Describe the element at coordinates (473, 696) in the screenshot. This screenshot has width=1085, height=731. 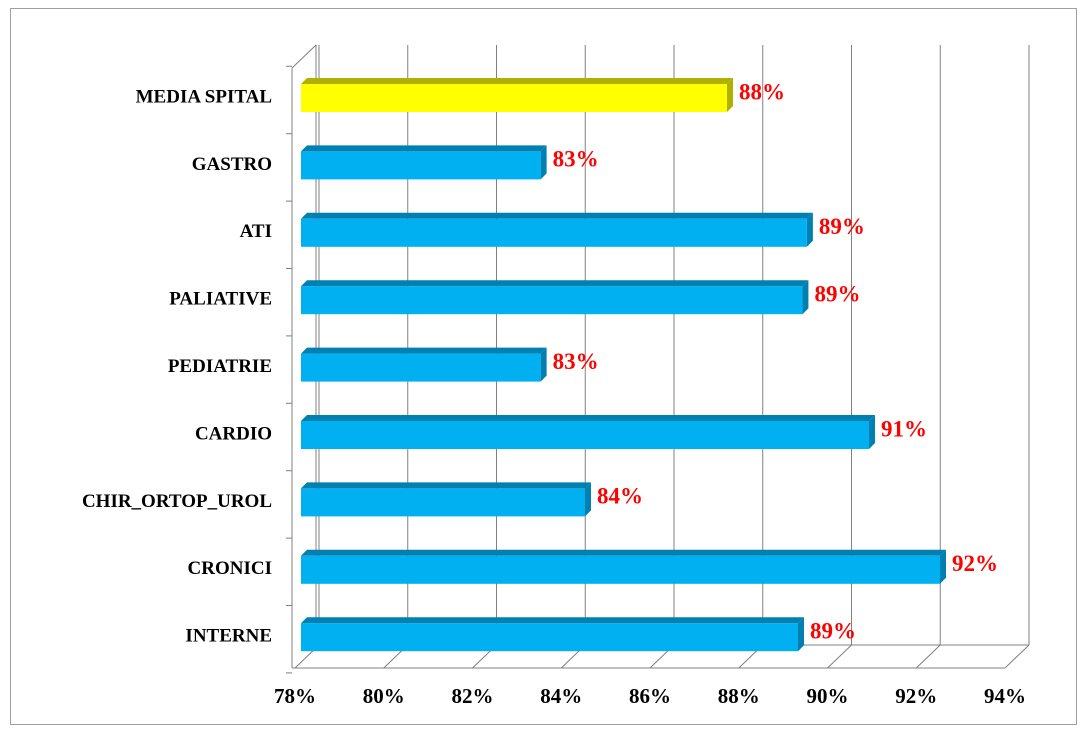
I see `x-tick-label: 82%` at that location.